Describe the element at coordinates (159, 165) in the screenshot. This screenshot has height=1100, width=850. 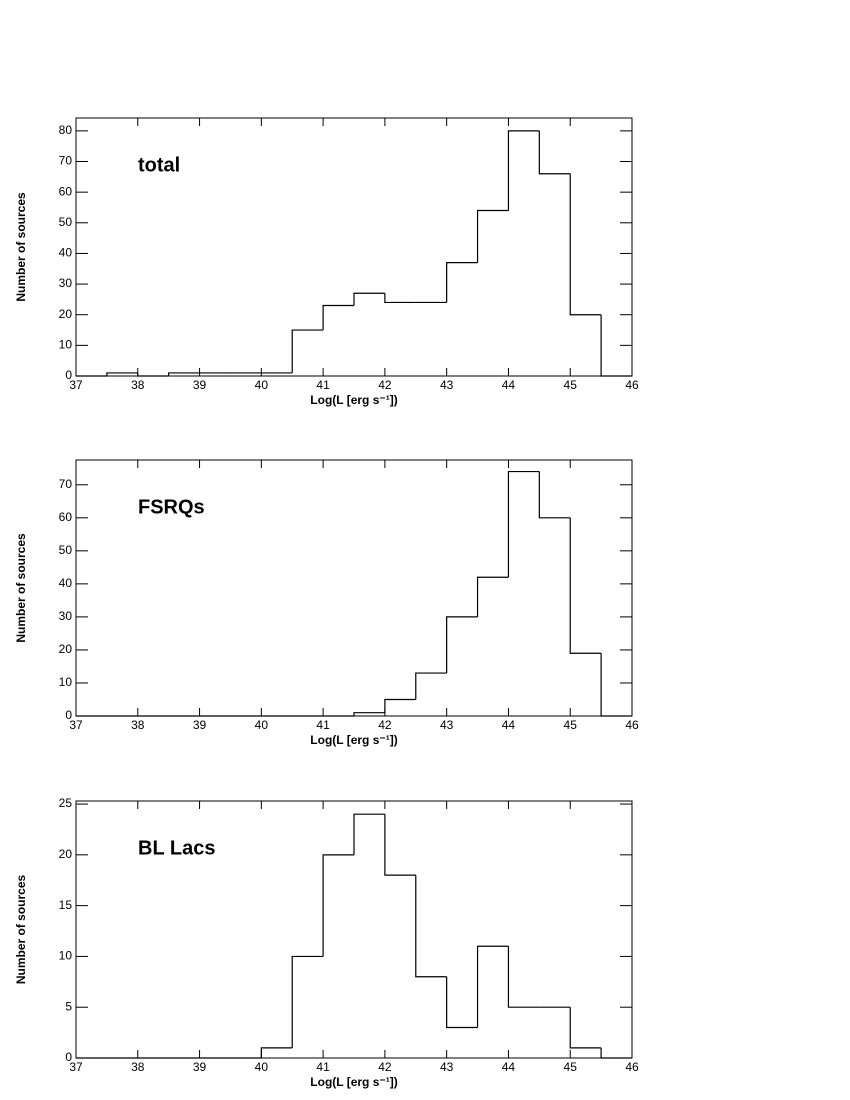
I see `panel-title: total` at that location.